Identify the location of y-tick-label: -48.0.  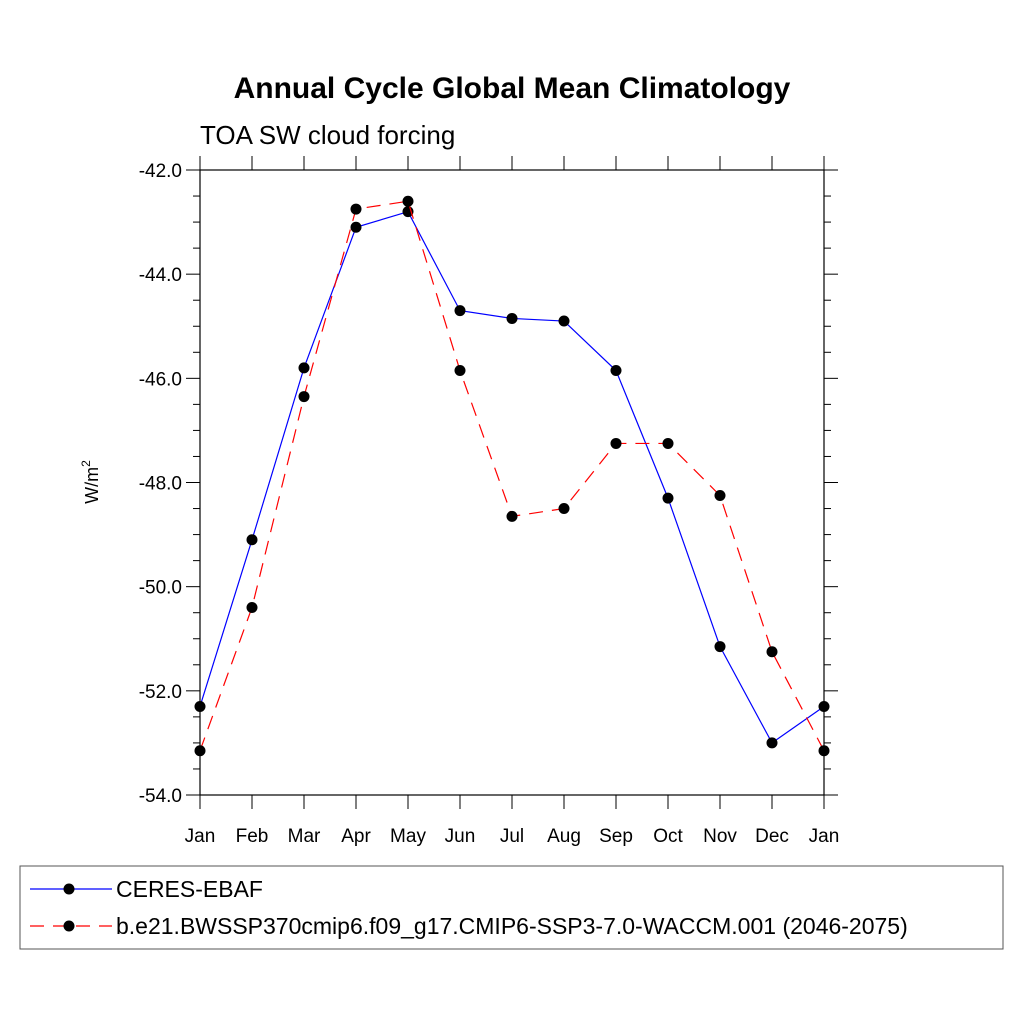
(160, 484).